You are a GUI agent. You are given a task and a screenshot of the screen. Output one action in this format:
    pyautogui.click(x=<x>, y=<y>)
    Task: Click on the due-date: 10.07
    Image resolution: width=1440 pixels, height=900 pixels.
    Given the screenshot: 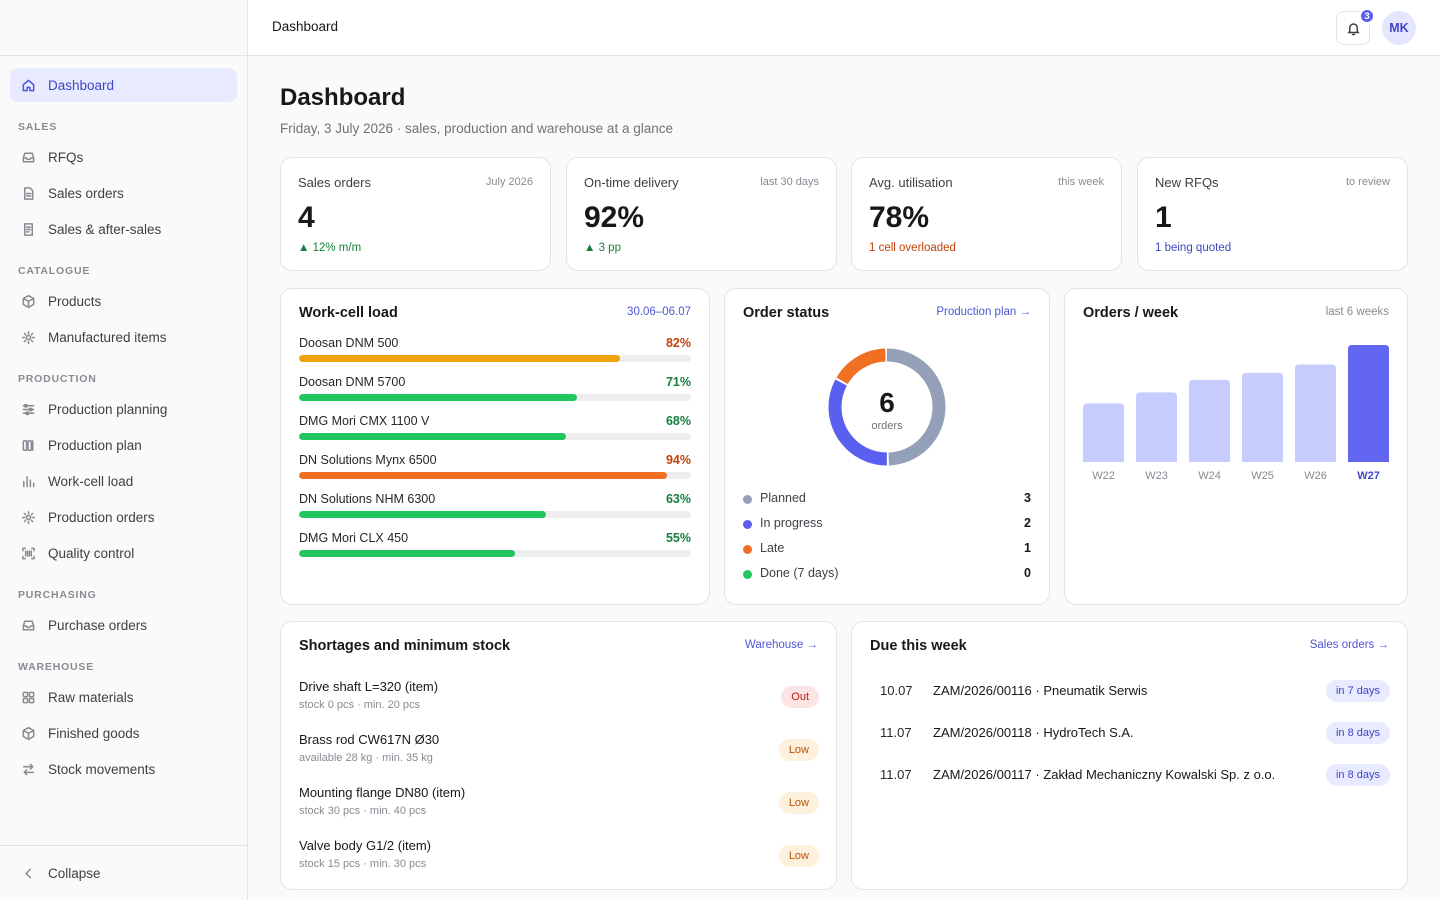 What is the action you would take?
    pyautogui.click(x=896, y=690)
    